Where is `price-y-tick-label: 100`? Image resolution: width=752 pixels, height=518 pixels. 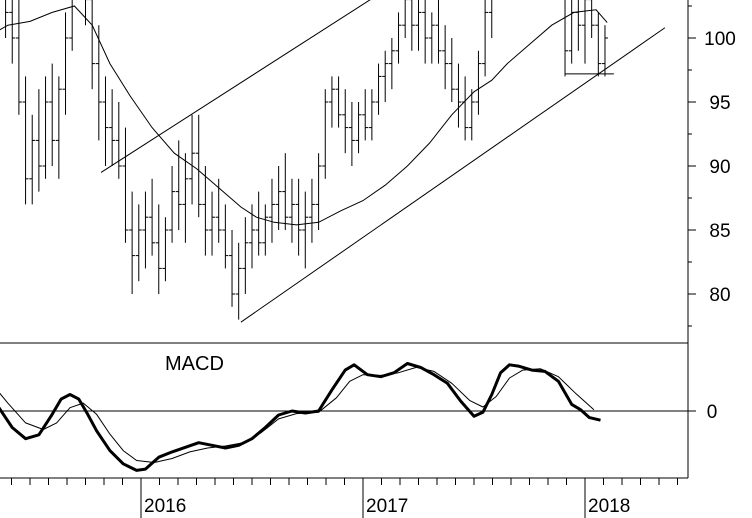 price-y-tick-label: 100 is located at coordinates (720, 39).